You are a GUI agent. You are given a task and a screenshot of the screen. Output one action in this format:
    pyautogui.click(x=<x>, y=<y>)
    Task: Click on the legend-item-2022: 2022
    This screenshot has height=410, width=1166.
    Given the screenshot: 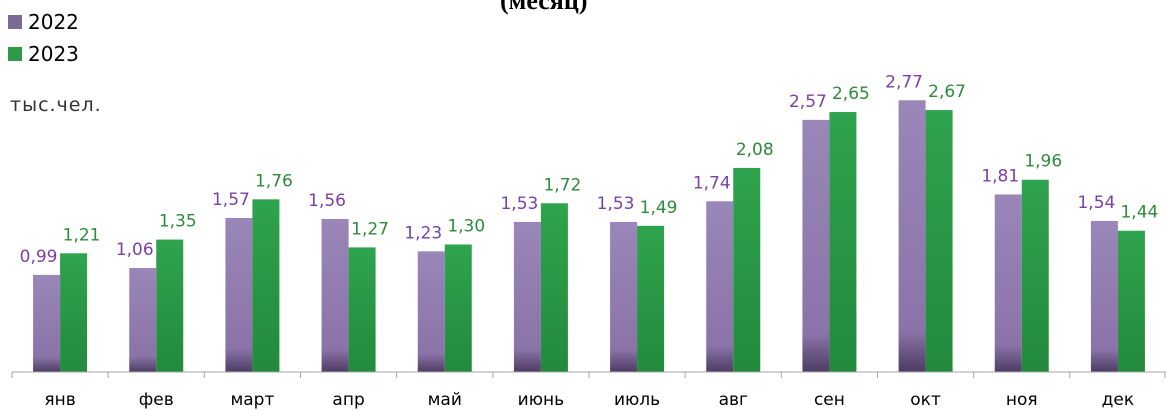 What is the action you would take?
    pyautogui.click(x=43, y=22)
    